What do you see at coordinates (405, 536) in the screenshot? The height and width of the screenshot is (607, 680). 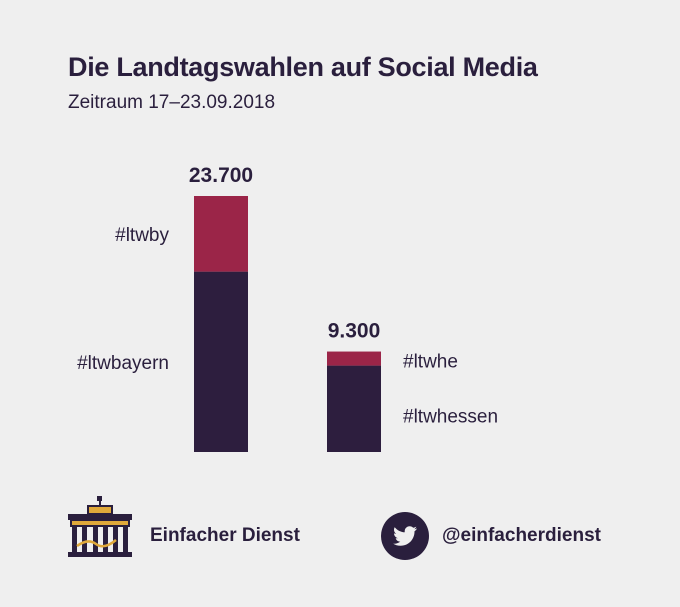 I see `twitter-bird-icon` at bounding box center [405, 536].